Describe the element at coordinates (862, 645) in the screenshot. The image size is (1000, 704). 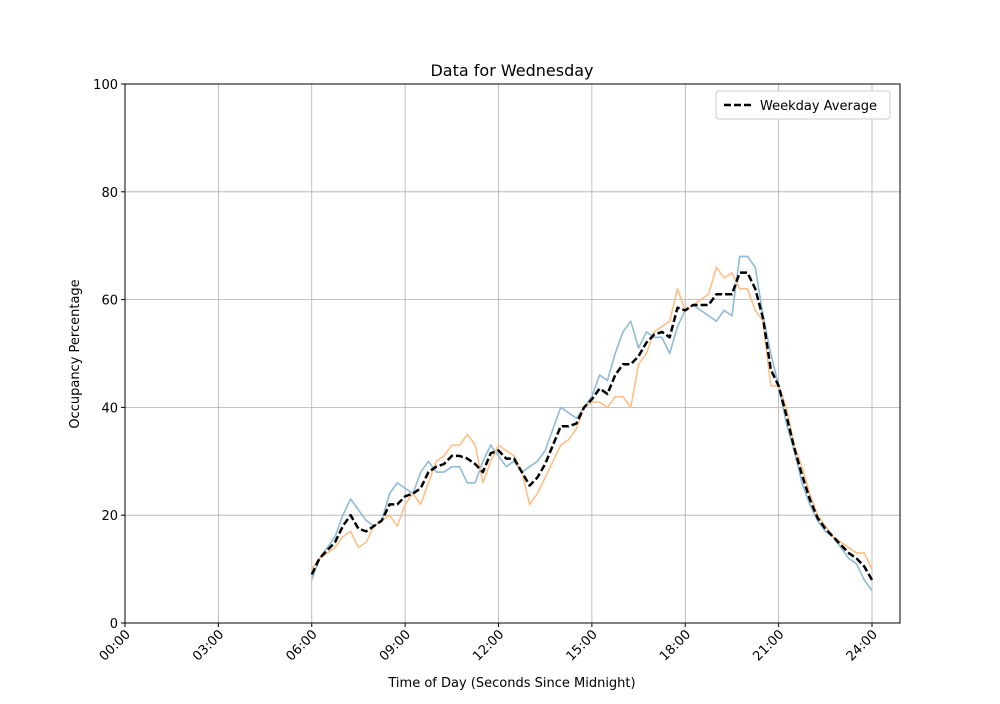
I see `x-tick-label: 24:00` at that location.